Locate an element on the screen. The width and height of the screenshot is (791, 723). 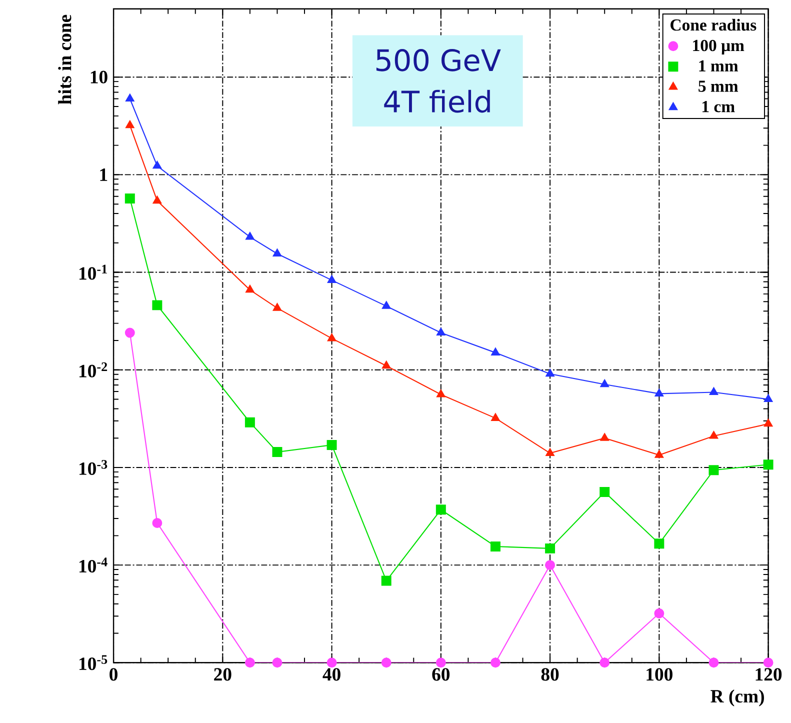
y-tick-label: 10$^{-1}$ is located at coordinates (93, 272).